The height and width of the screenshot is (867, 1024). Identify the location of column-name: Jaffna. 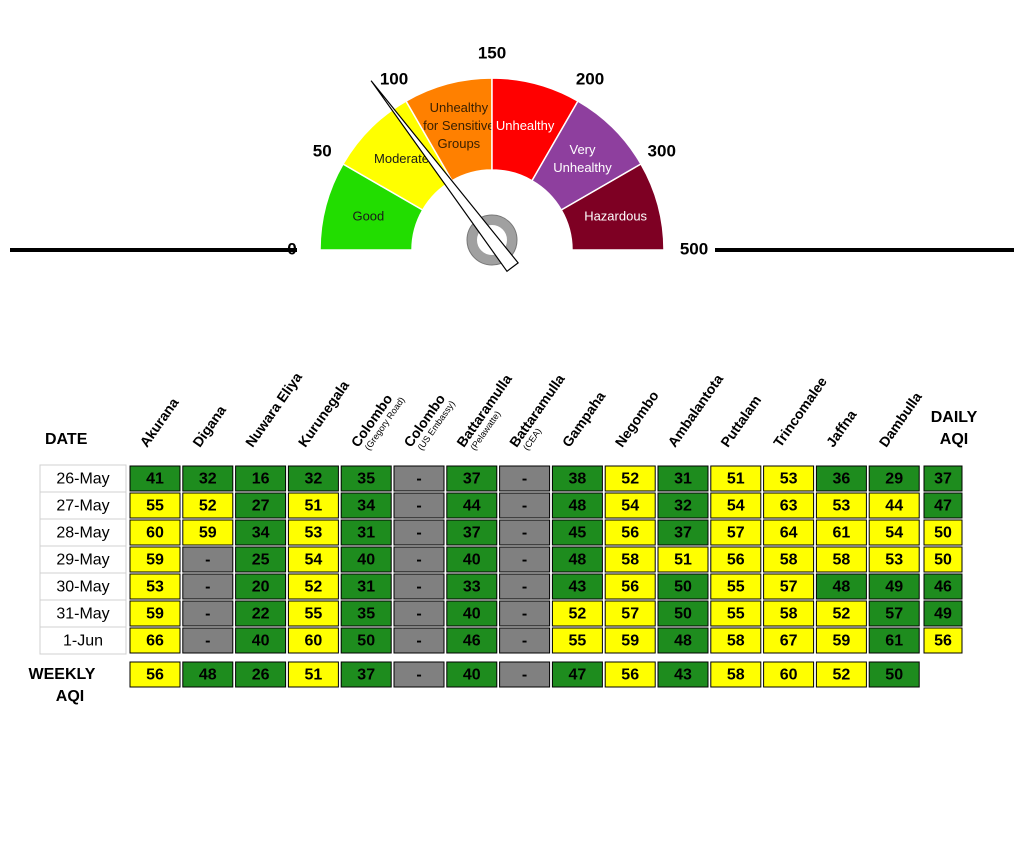
(841, 428).